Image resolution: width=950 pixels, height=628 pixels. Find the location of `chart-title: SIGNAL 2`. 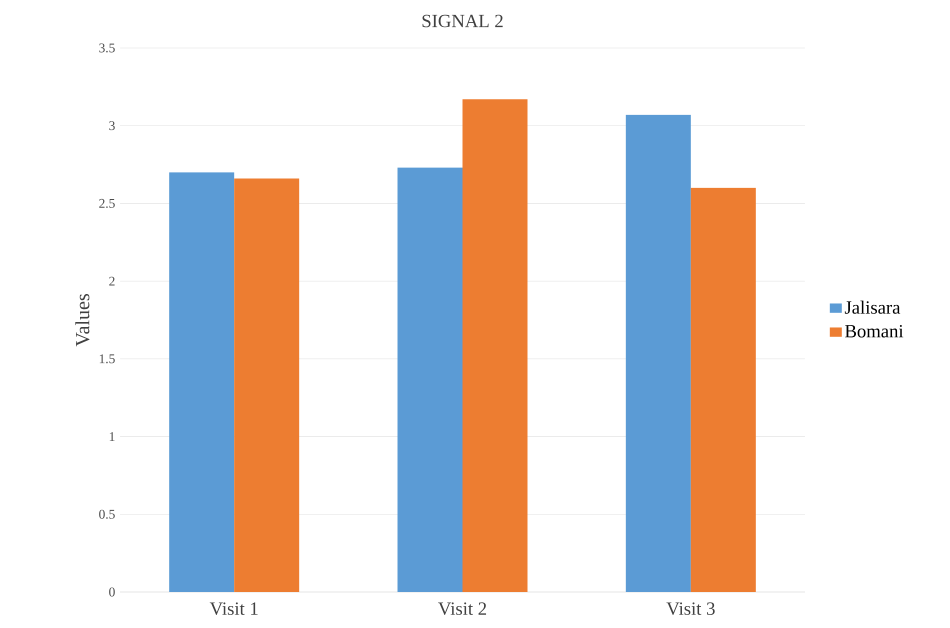

chart-title: SIGNAL 2 is located at coordinates (462, 21).